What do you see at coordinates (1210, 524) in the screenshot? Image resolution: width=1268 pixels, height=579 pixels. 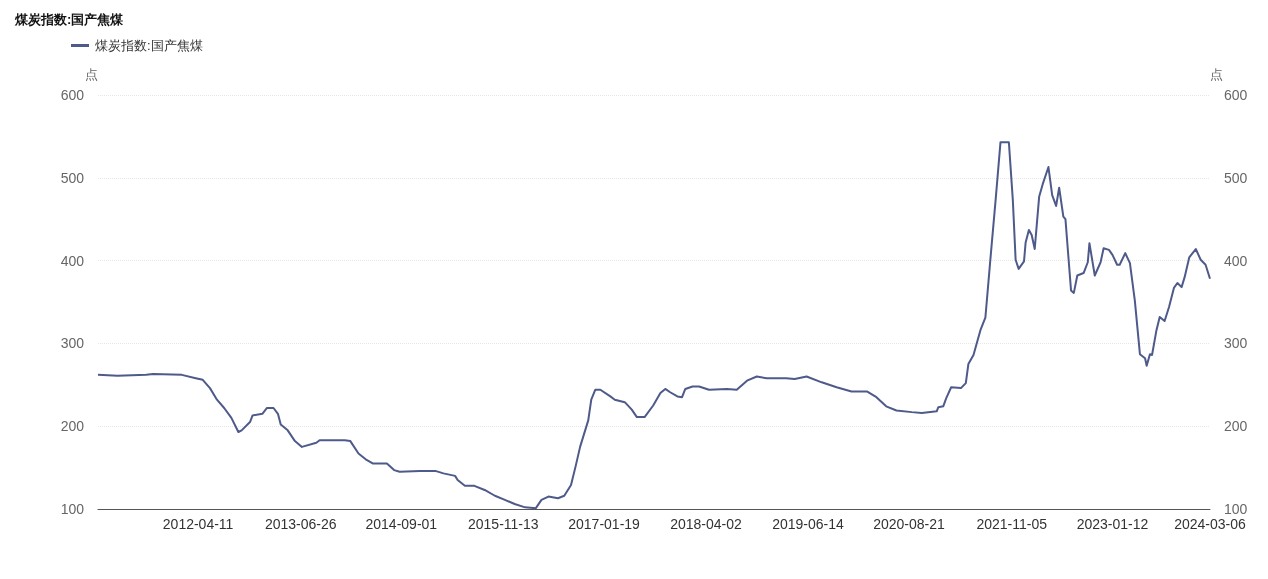 I see `x-tick-label: 2024-03-06` at bounding box center [1210, 524].